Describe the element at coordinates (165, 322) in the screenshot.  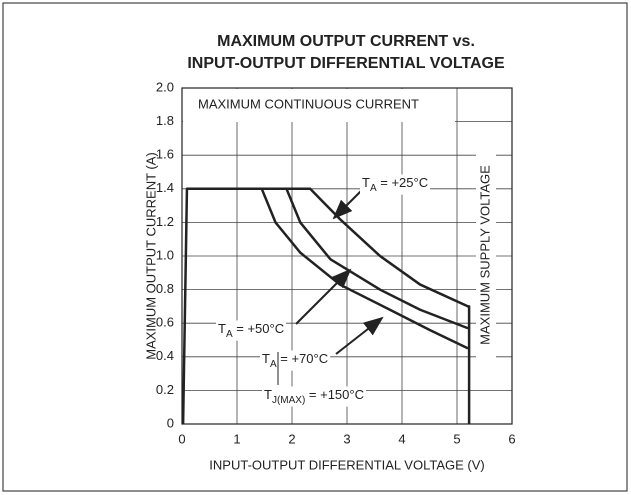
I see `y-tick-label: 0.6` at that location.